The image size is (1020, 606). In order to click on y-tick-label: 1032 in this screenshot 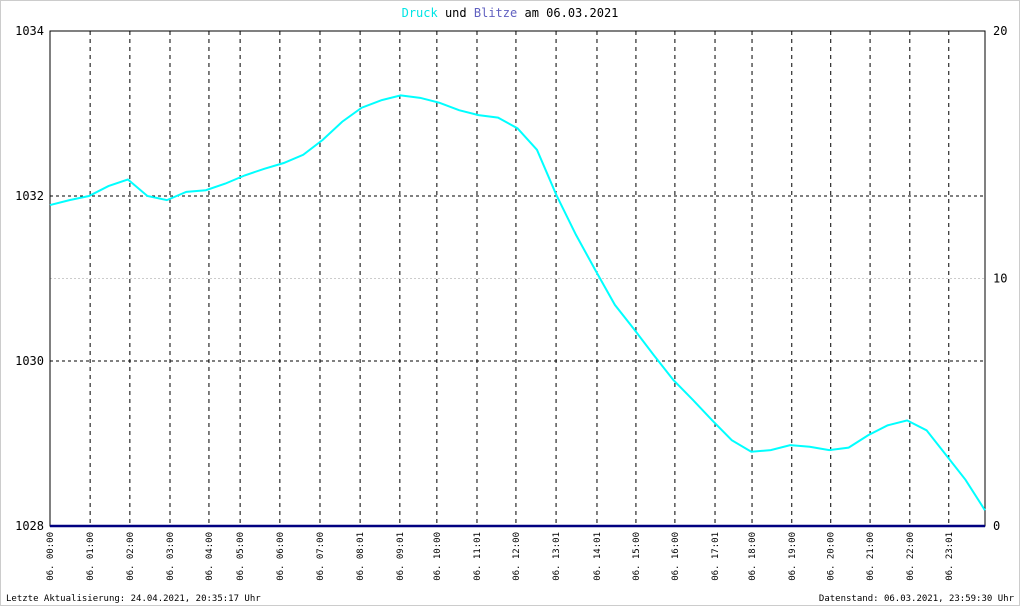, I will do `click(29, 196)`.